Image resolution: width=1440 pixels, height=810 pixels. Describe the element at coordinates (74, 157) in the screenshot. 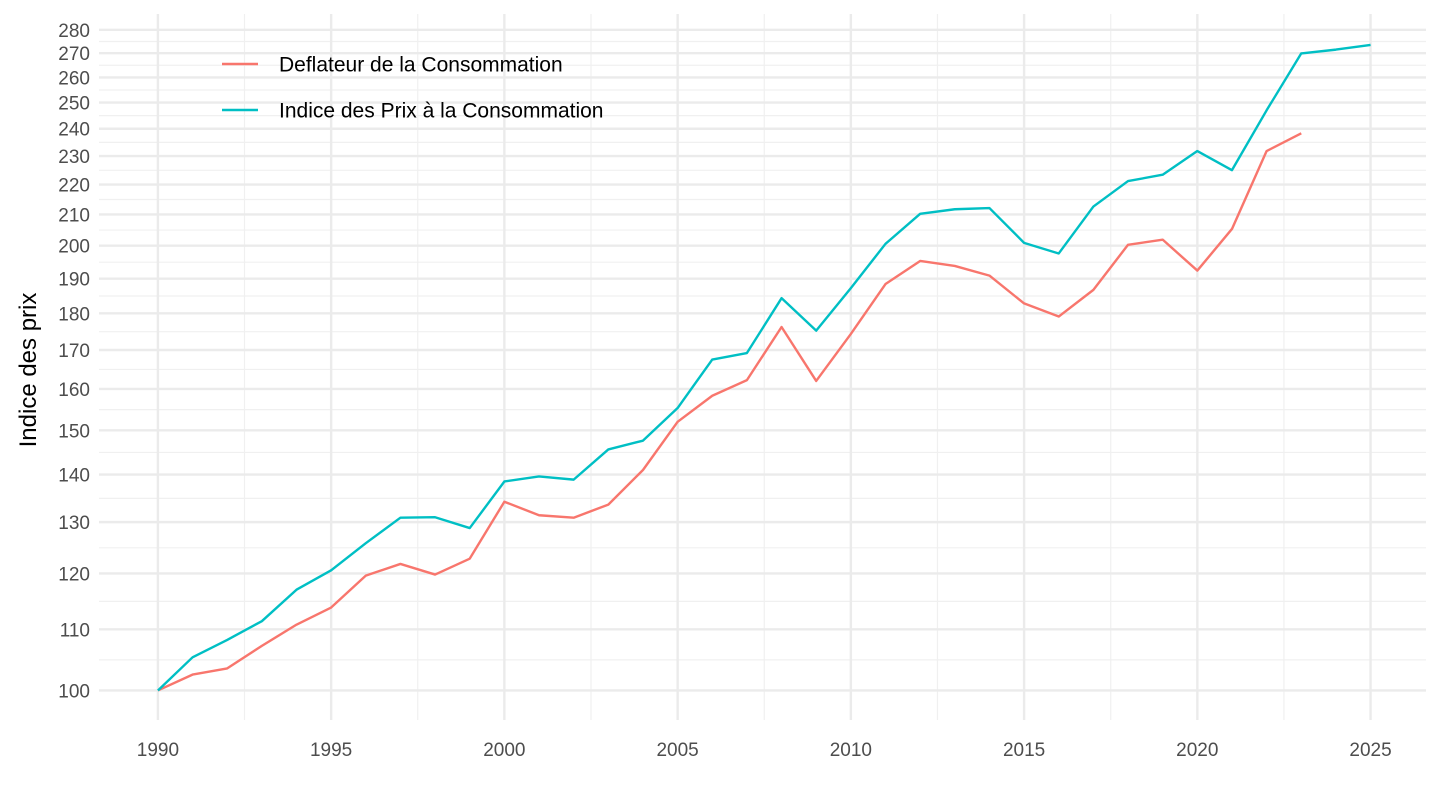

I see `y-tick-label: 230` at that location.